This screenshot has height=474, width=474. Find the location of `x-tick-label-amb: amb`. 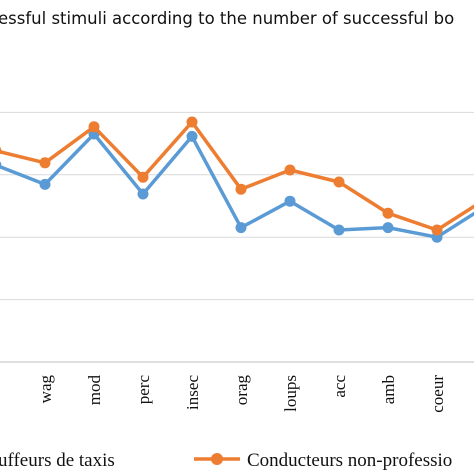

x-tick-label-amb: amb is located at coordinates (388, 389).